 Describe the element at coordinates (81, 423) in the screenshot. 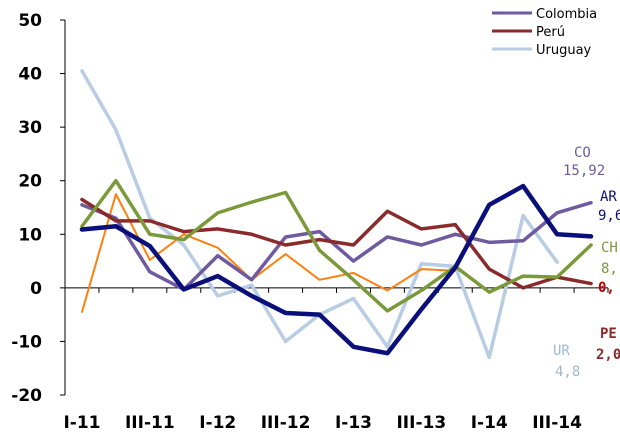

I see `x-tick-label: I-11` at that location.